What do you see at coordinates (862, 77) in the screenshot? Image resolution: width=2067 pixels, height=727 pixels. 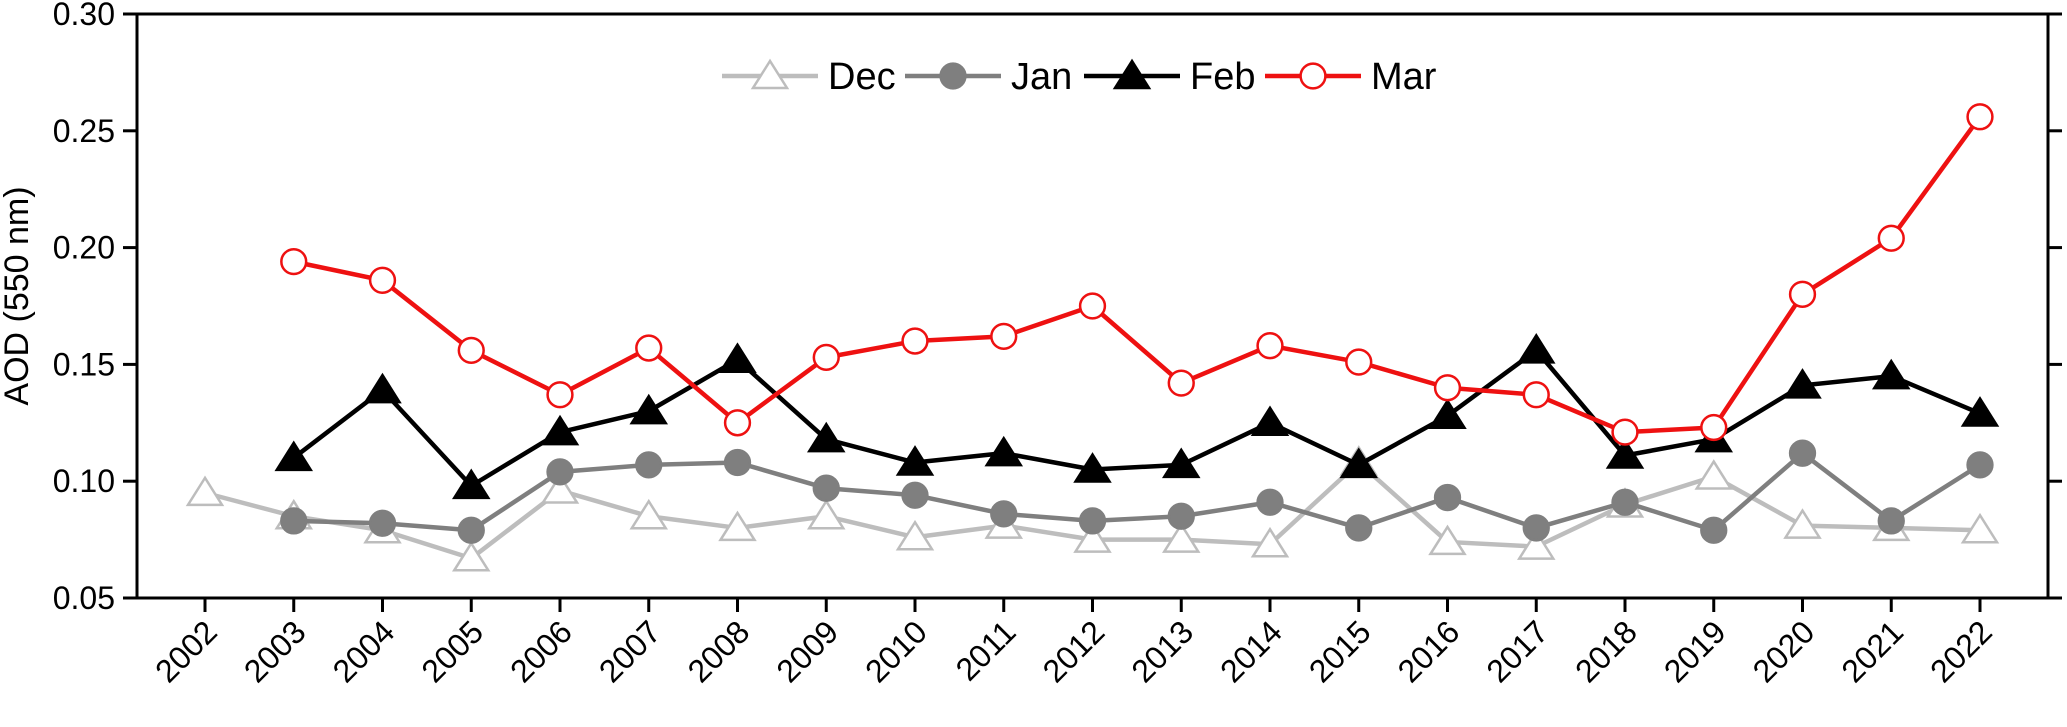 I see `legend-label-dec: Dec` at bounding box center [862, 77].